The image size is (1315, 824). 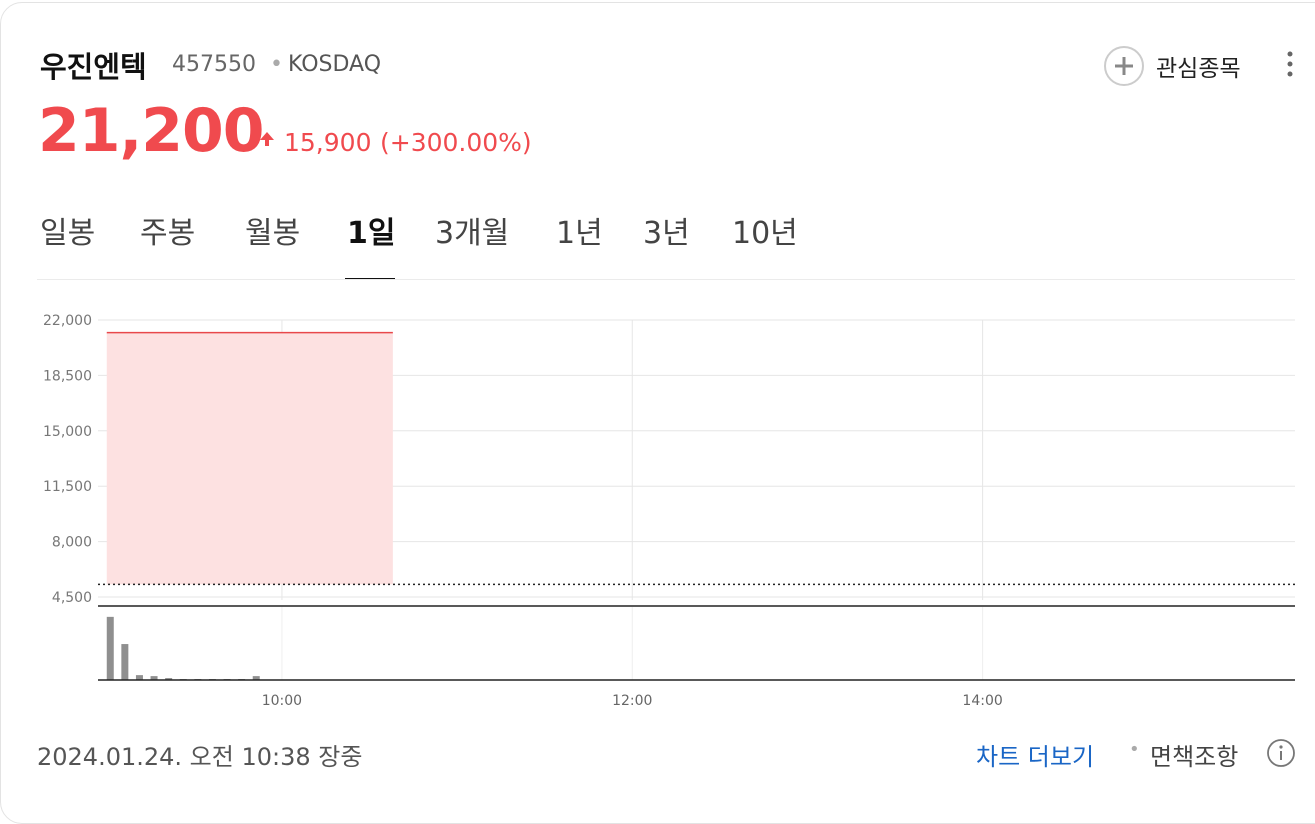 I want to click on disclaimer-link: 면책조항, so click(x=1194, y=757).